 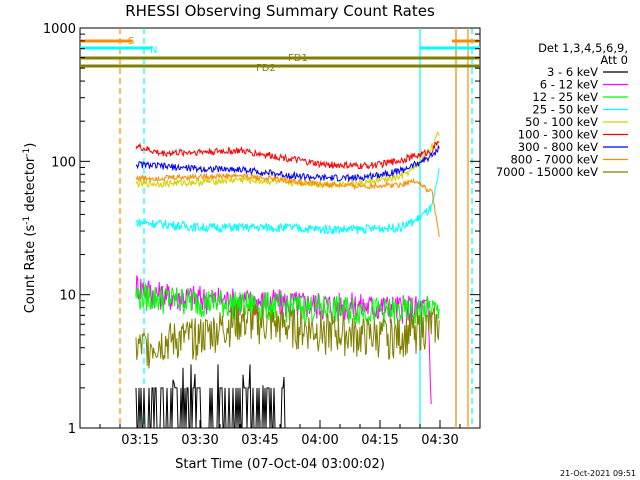 What do you see at coordinates (565, 110) in the screenshot?
I see `legend-label-3: 25 - 50 keV` at bounding box center [565, 110].